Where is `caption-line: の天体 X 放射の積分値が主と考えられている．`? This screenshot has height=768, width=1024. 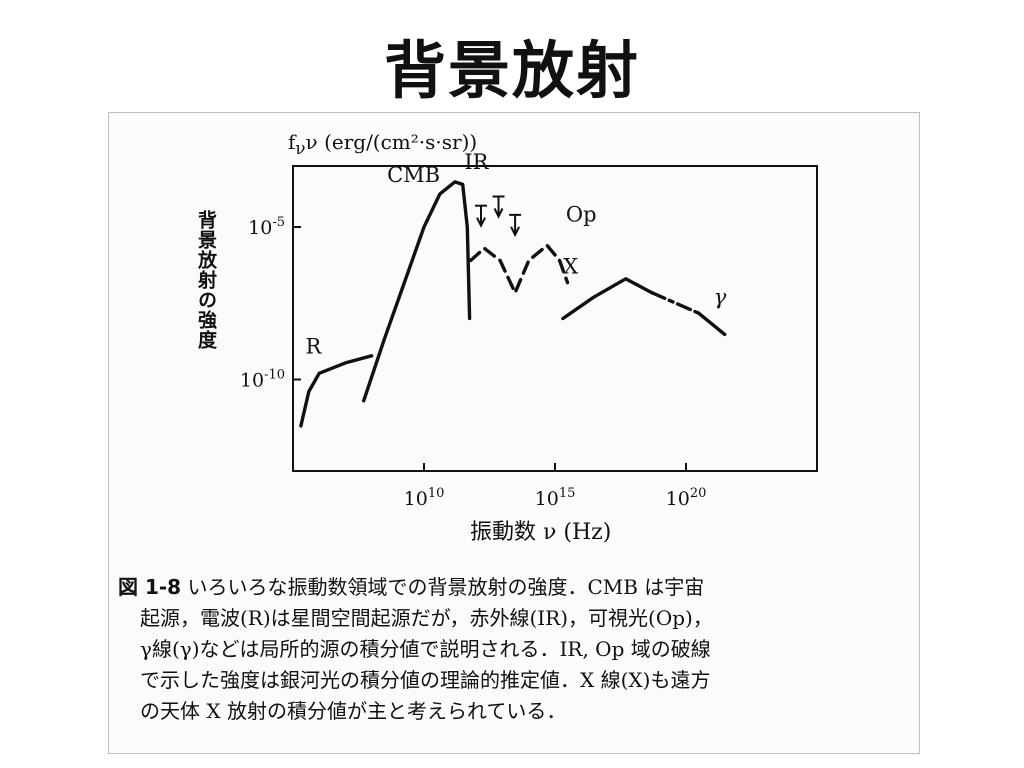
caption-line: の天体 X 放射の積分値が主と考えられている． is located at coordinates (353, 711).